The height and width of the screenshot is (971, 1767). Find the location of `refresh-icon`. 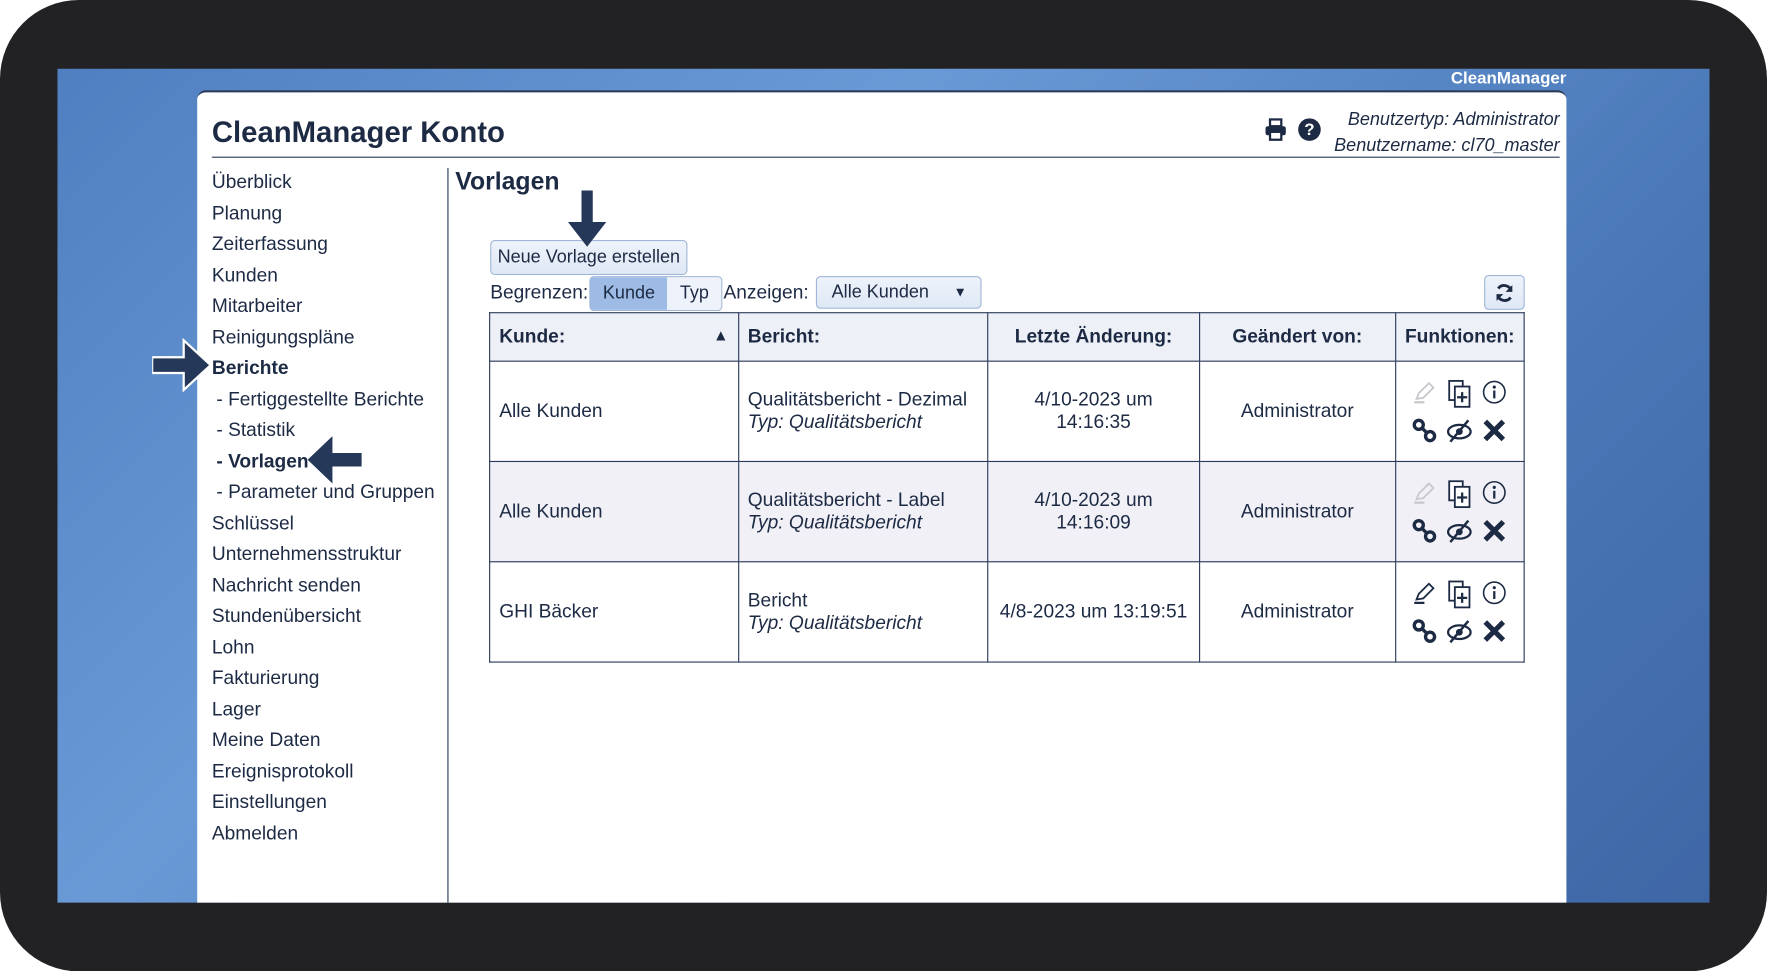

refresh-icon is located at coordinates (1504, 292).